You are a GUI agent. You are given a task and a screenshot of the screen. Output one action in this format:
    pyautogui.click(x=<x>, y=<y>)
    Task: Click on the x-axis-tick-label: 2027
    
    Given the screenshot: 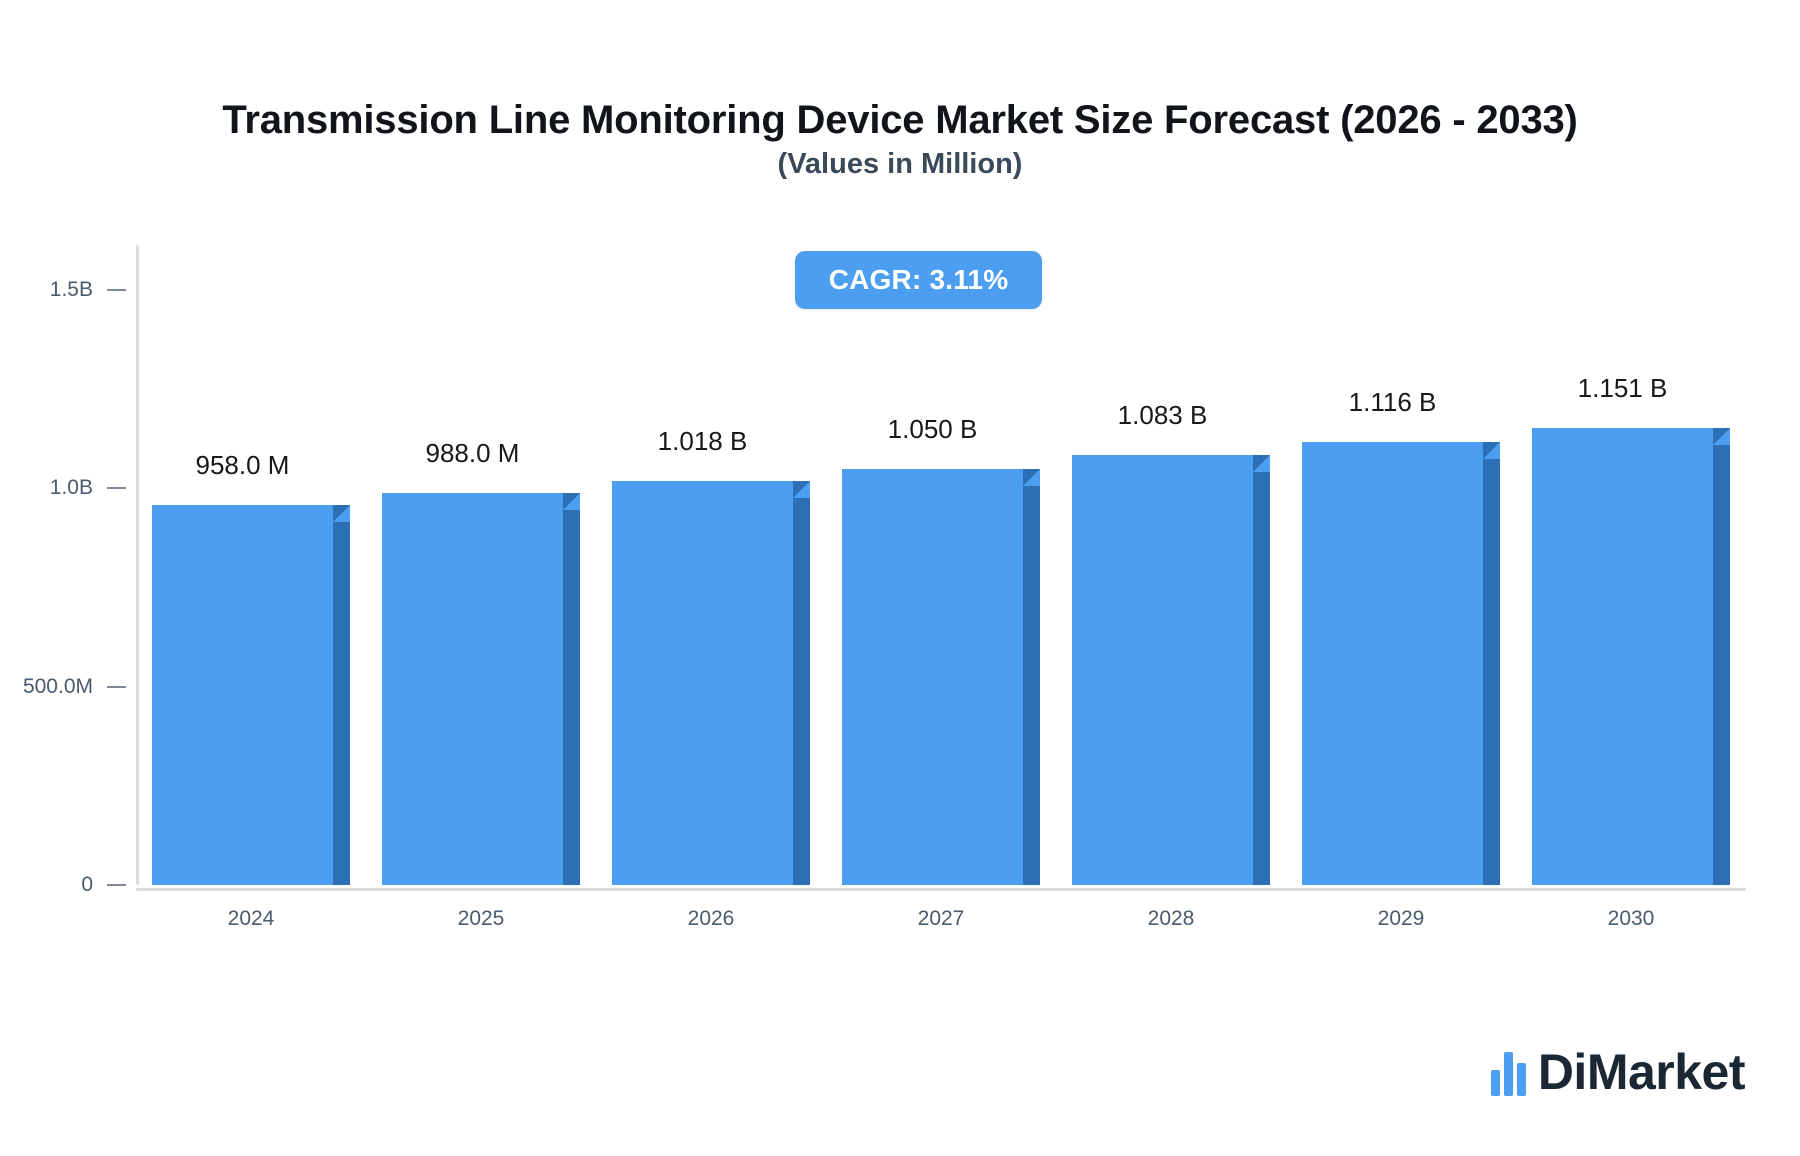 What is the action you would take?
    pyautogui.click(x=941, y=918)
    